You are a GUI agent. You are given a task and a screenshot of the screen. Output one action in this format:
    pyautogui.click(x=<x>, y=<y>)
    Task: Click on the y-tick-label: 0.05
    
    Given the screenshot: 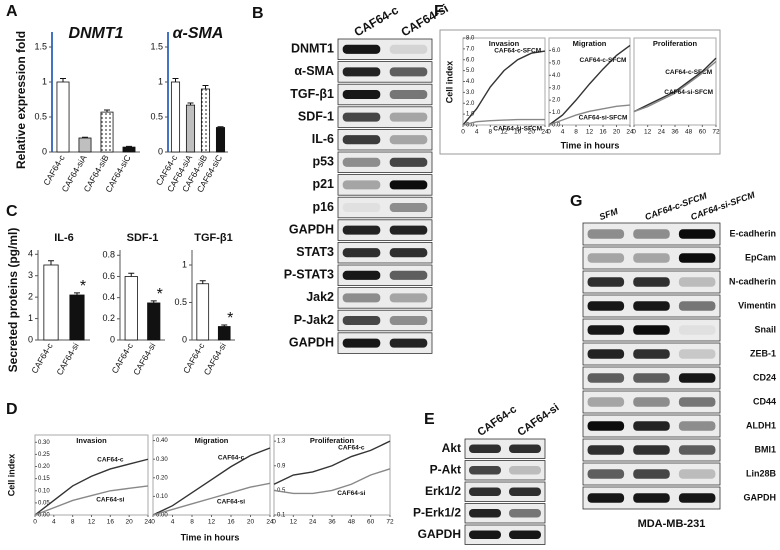 What is the action you would take?
    pyautogui.click(x=44, y=503)
    